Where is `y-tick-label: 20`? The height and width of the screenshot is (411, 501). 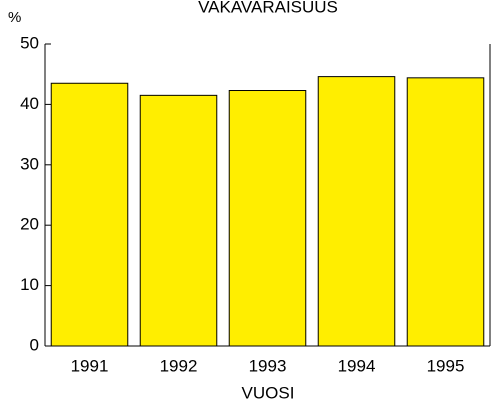
y-tick-label: 20 is located at coordinates (29, 224).